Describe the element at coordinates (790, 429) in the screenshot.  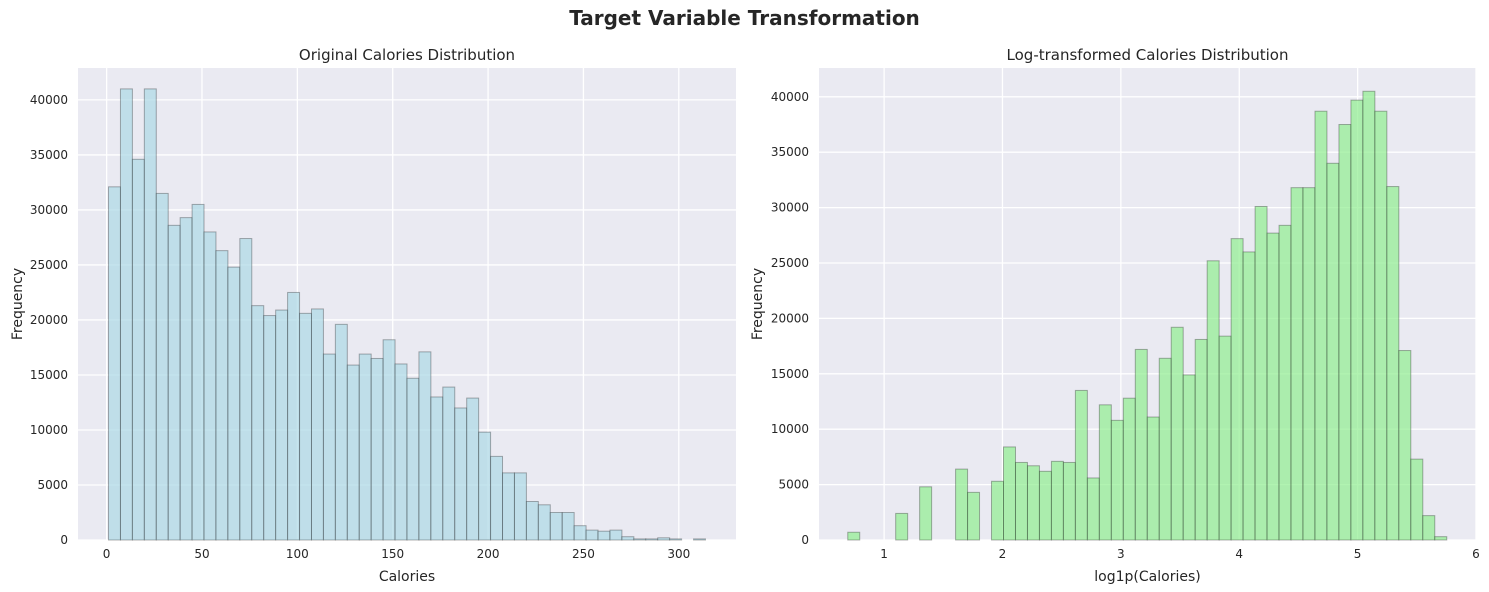
I see `y-tick-label: 10000` at that location.